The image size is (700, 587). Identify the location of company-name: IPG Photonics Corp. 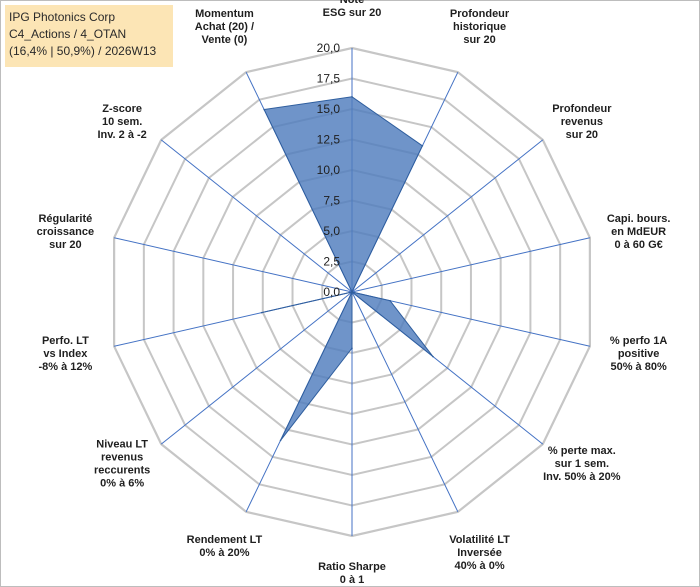
(62, 17).